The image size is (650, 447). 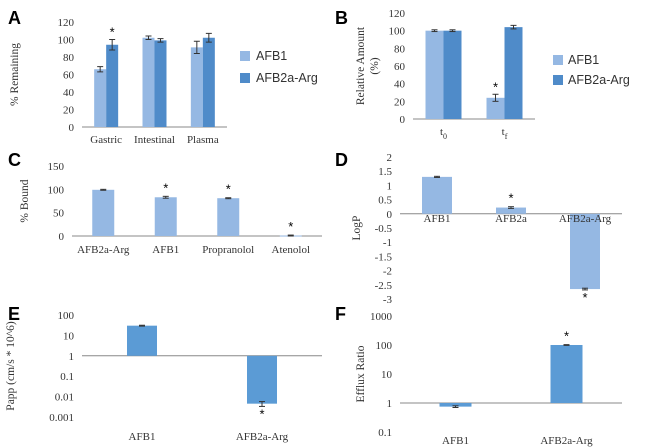 What do you see at coordinates (368, 65) in the screenshot?
I see `y-axis-label: Relative Amount (%)` at bounding box center [368, 65].